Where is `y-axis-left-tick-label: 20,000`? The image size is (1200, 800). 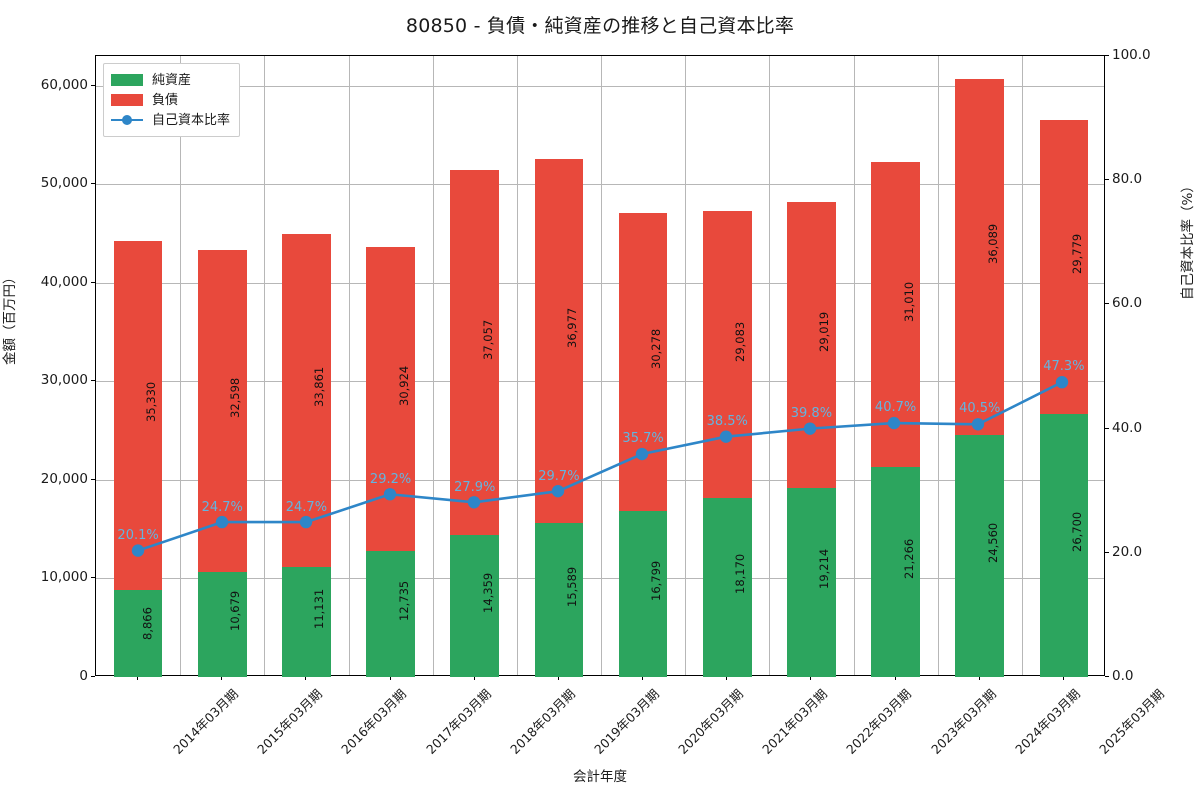
y-axis-left-tick-label: 20,000 is located at coordinates (64, 478).